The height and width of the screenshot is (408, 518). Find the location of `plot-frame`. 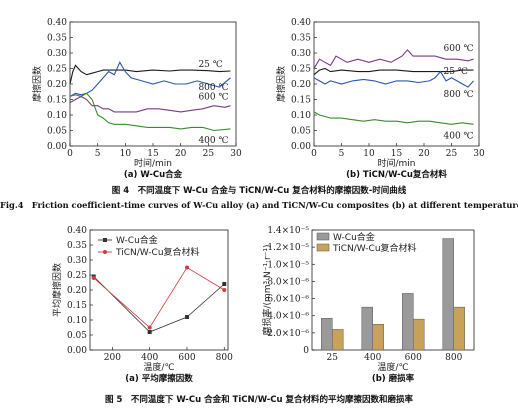

plot-frame is located at coordinates (393, 290).